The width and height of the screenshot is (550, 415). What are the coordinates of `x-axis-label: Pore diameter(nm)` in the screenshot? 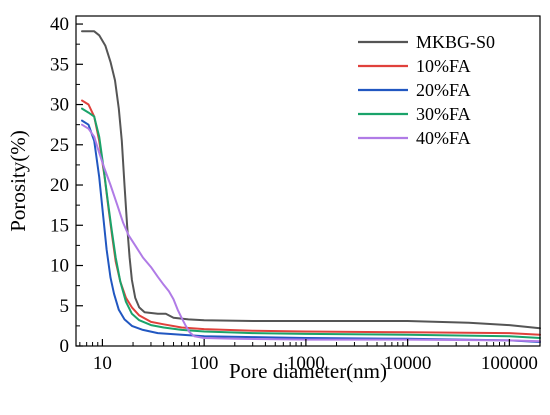 It's located at (308, 371).